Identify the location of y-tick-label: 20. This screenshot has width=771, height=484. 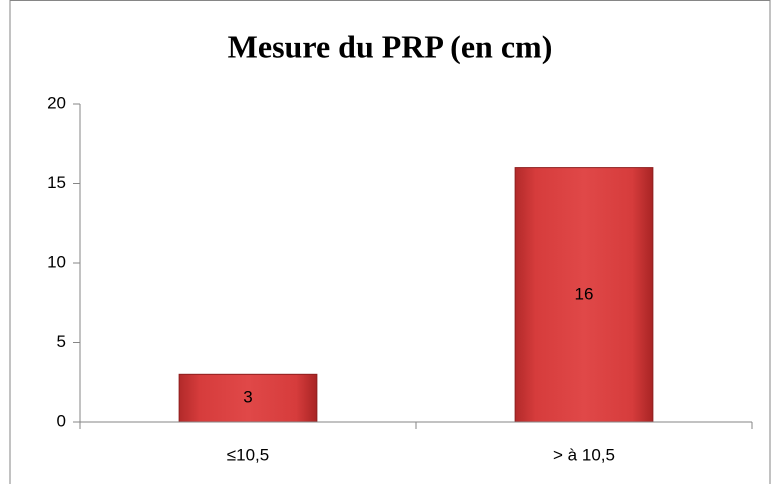
(56, 102).